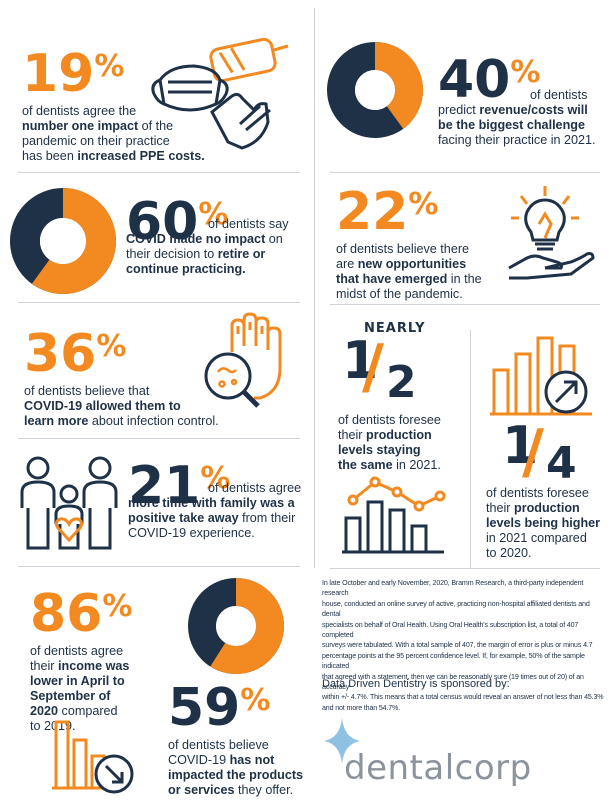 This screenshot has height=800, width=611. I want to click on stat-number: 21, so click(164, 486).